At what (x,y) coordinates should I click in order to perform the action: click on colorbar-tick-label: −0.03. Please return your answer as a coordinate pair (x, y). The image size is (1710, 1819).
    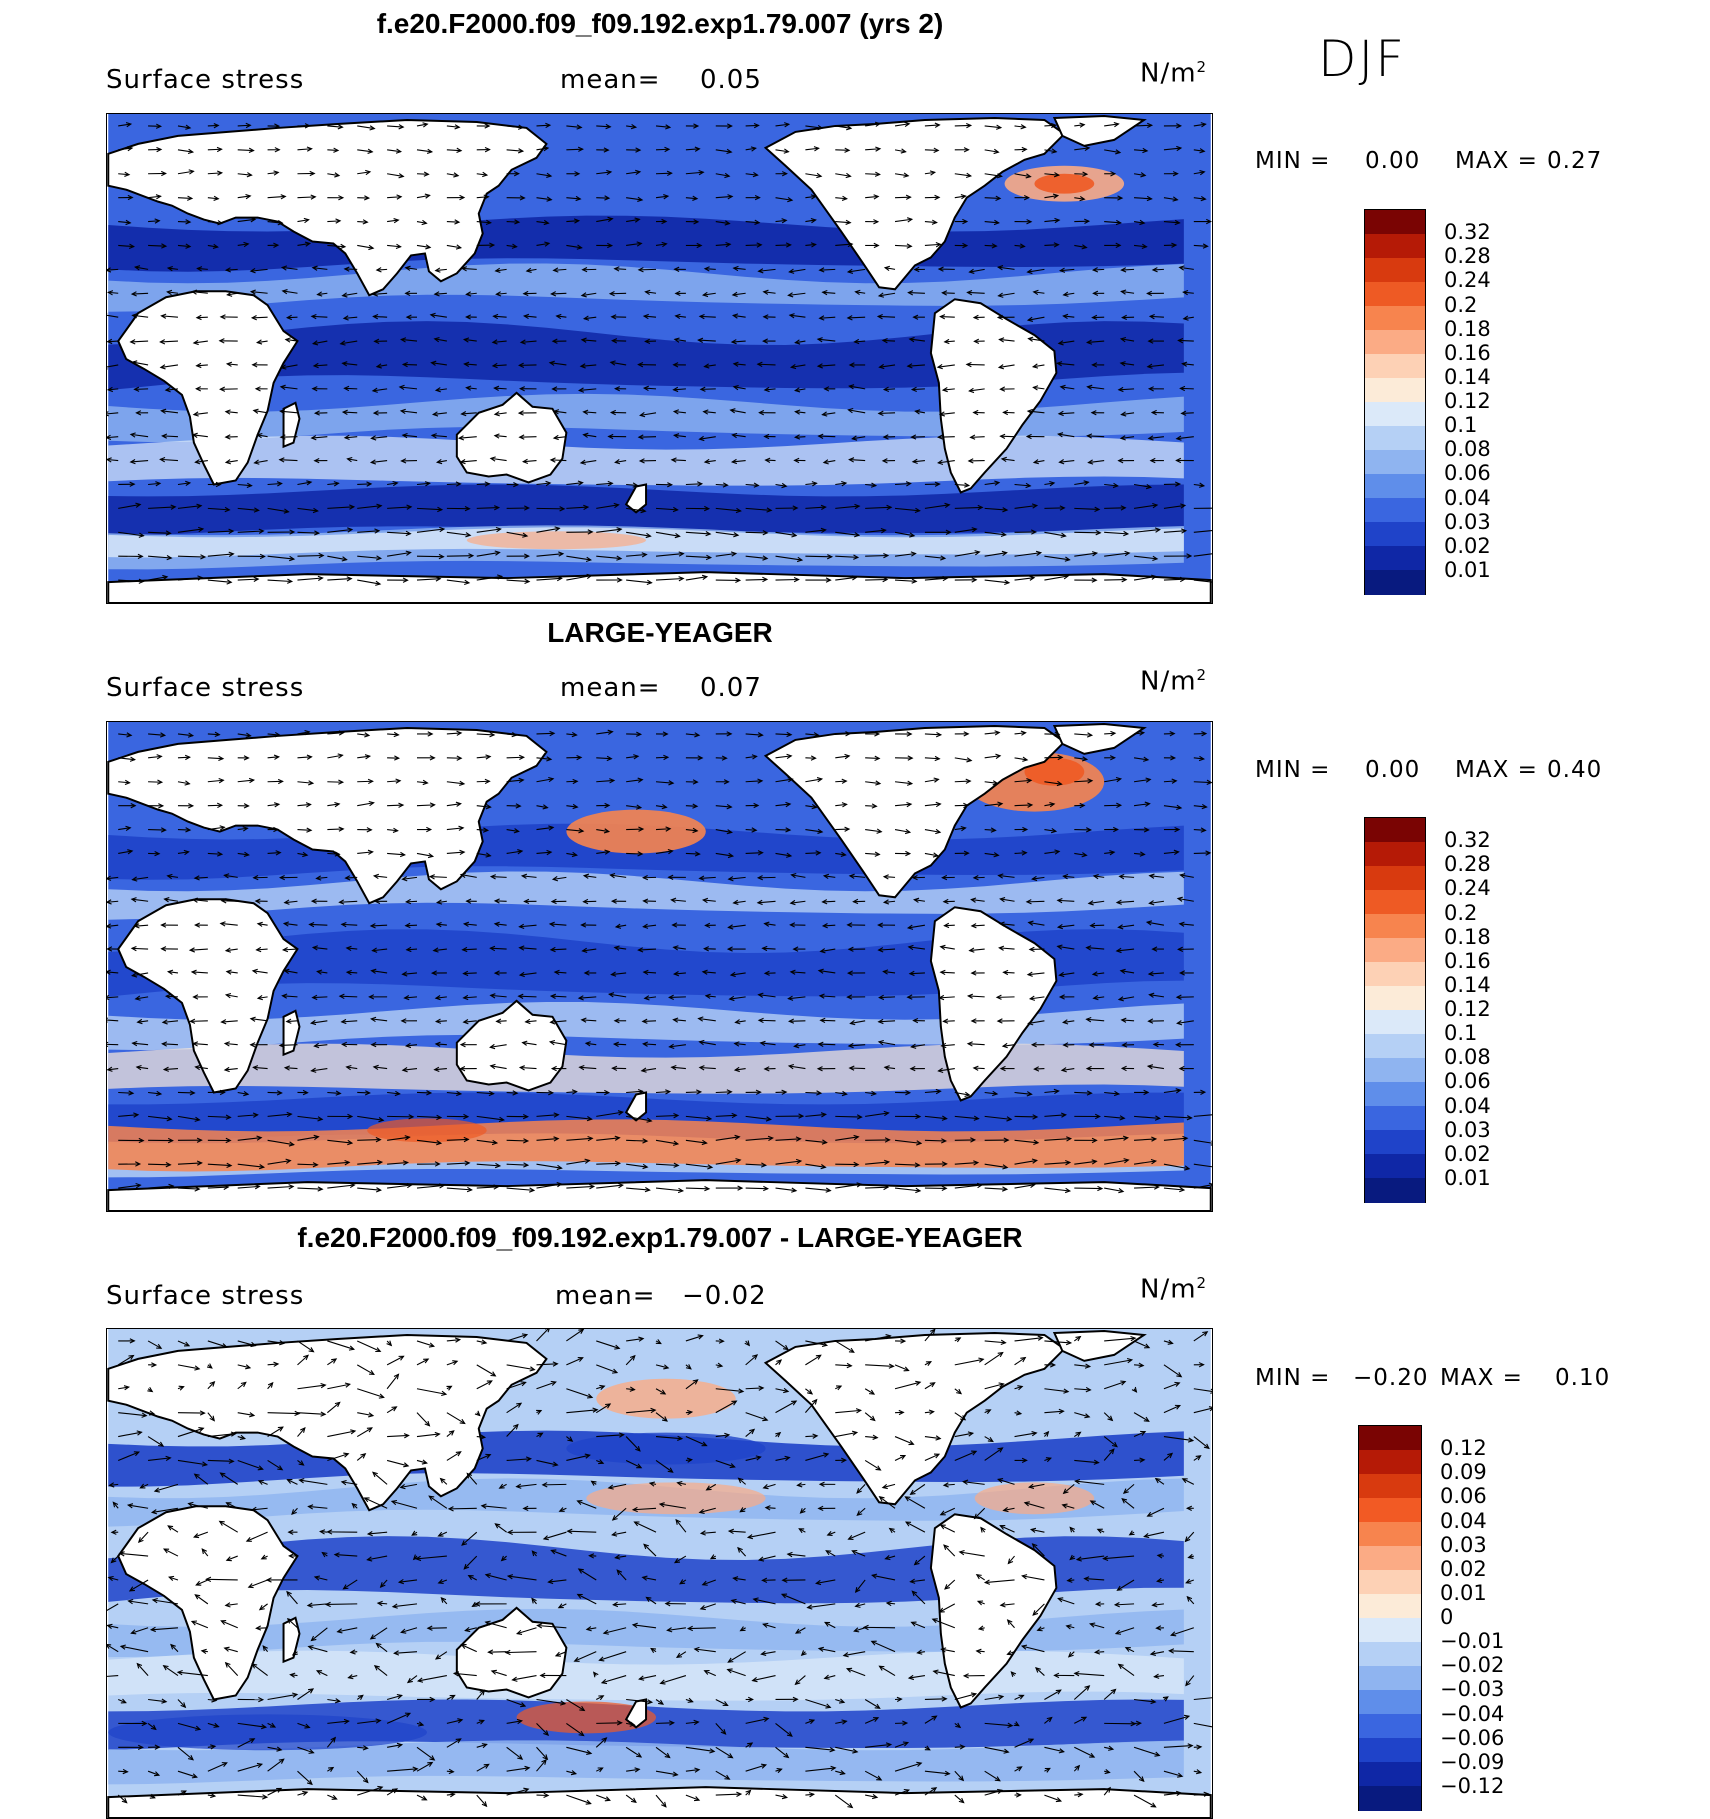
    Looking at the image, I should click on (1472, 1689).